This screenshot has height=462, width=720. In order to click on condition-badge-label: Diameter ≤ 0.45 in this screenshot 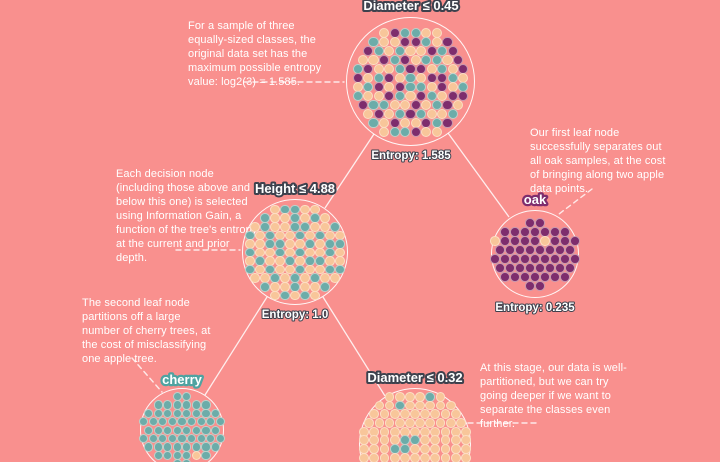, I will do `click(410, 6)`.